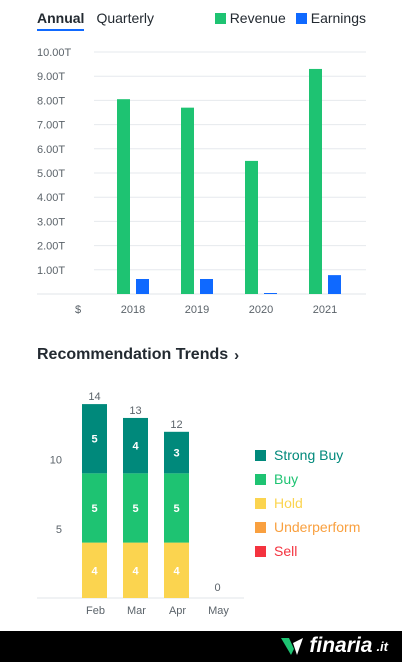 This screenshot has height=662, width=402. What do you see at coordinates (133, 310) in the screenshot?
I see `x-tick-label: 2018` at bounding box center [133, 310].